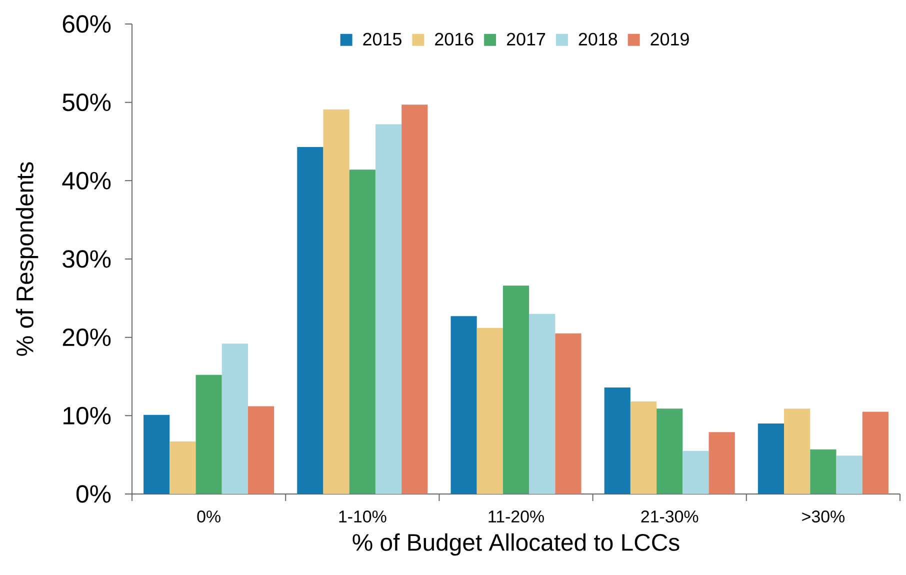 Image resolution: width=906 pixels, height=575 pixels. What do you see at coordinates (516, 516) in the screenshot?
I see `x-tick-label: 11-20%` at bounding box center [516, 516].